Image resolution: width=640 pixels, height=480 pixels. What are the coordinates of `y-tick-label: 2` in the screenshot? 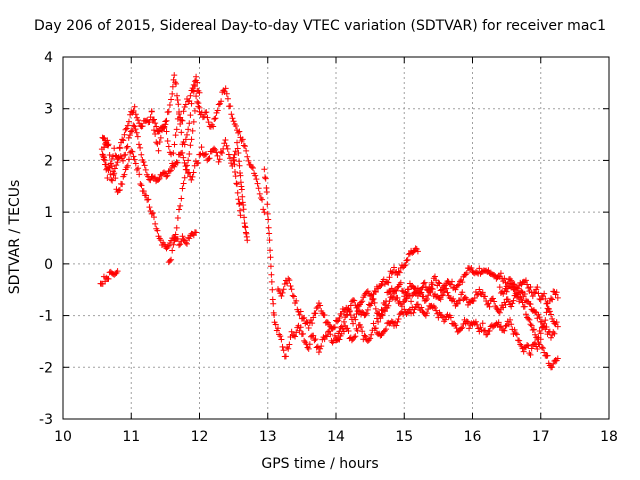 It's located at (48, 161).